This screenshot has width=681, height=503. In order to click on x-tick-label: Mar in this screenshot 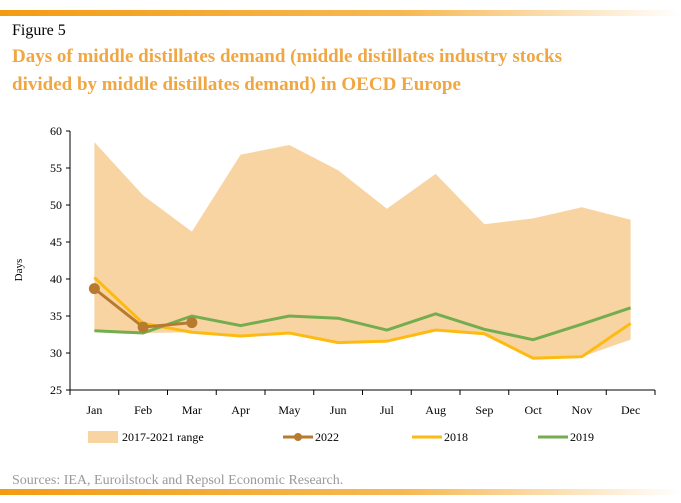, I will do `click(192, 410)`.